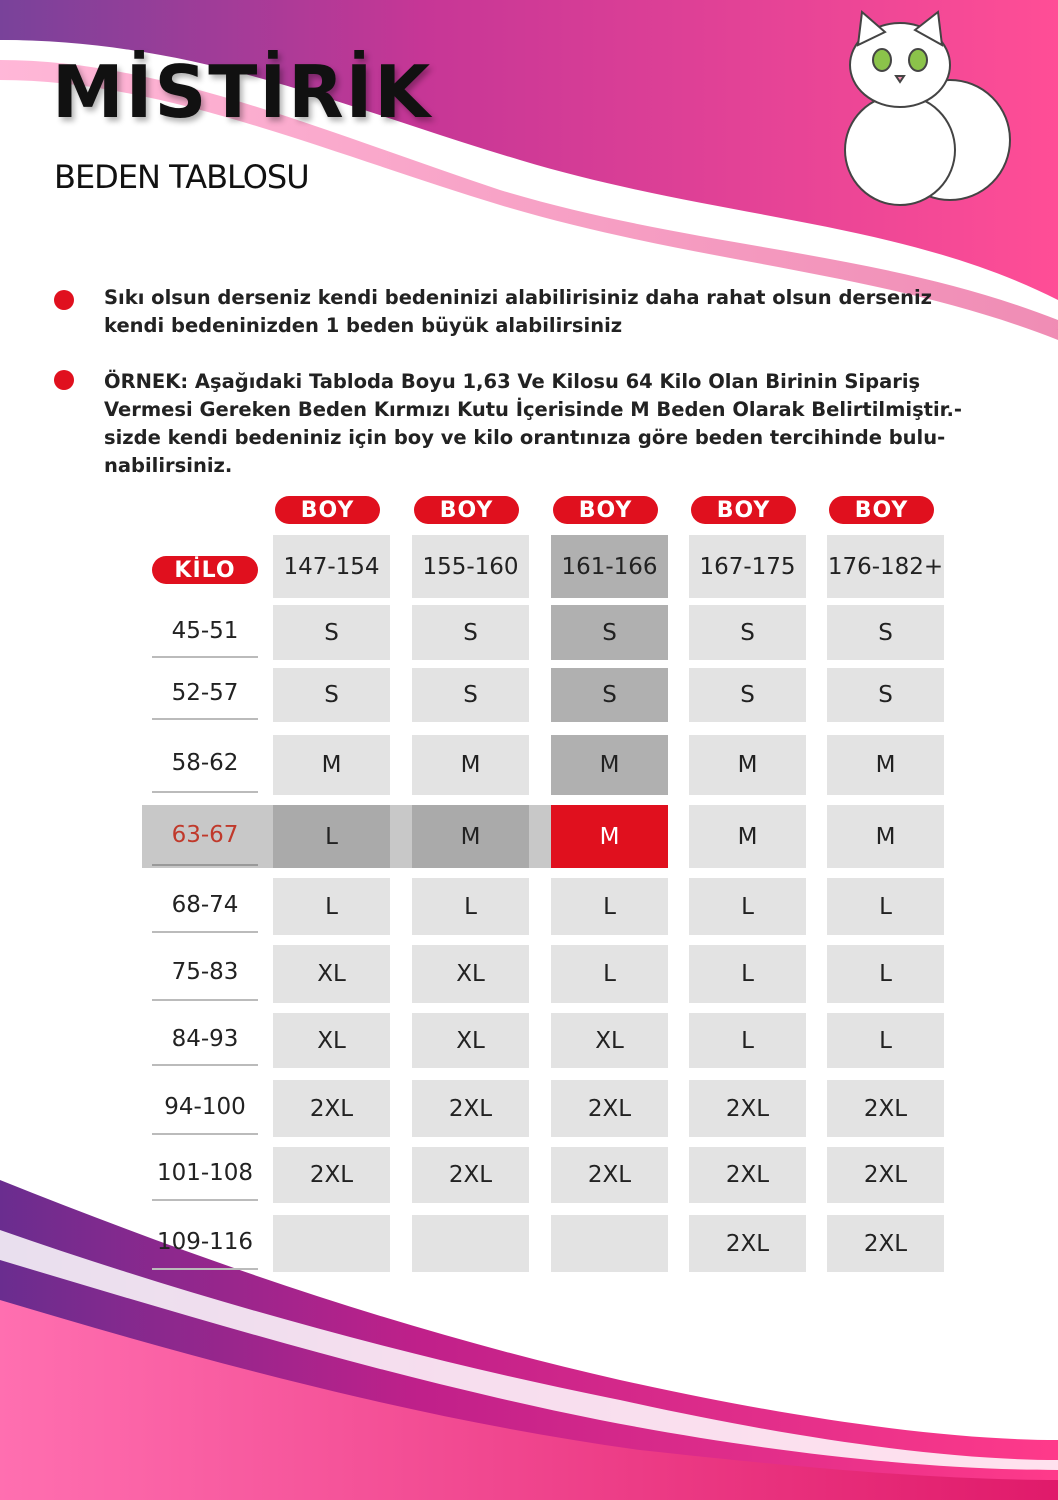 This screenshot has width=1058, height=1500. Describe the element at coordinates (205, 835) in the screenshot. I see `kilo-range: 63-67` at that location.